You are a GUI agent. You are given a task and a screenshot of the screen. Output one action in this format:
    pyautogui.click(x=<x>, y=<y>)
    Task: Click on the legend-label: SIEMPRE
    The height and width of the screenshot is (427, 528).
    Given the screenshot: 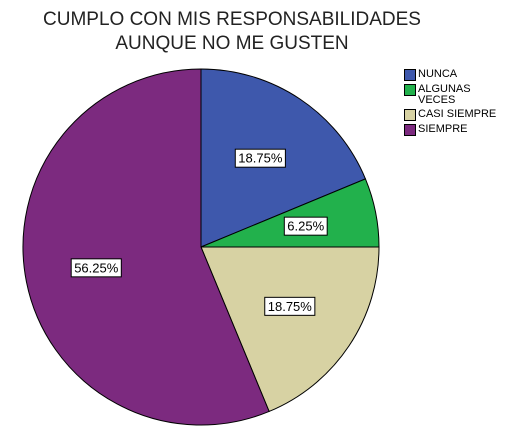 What is the action you would take?
    pyautogui.click(x=443, y=129)
    